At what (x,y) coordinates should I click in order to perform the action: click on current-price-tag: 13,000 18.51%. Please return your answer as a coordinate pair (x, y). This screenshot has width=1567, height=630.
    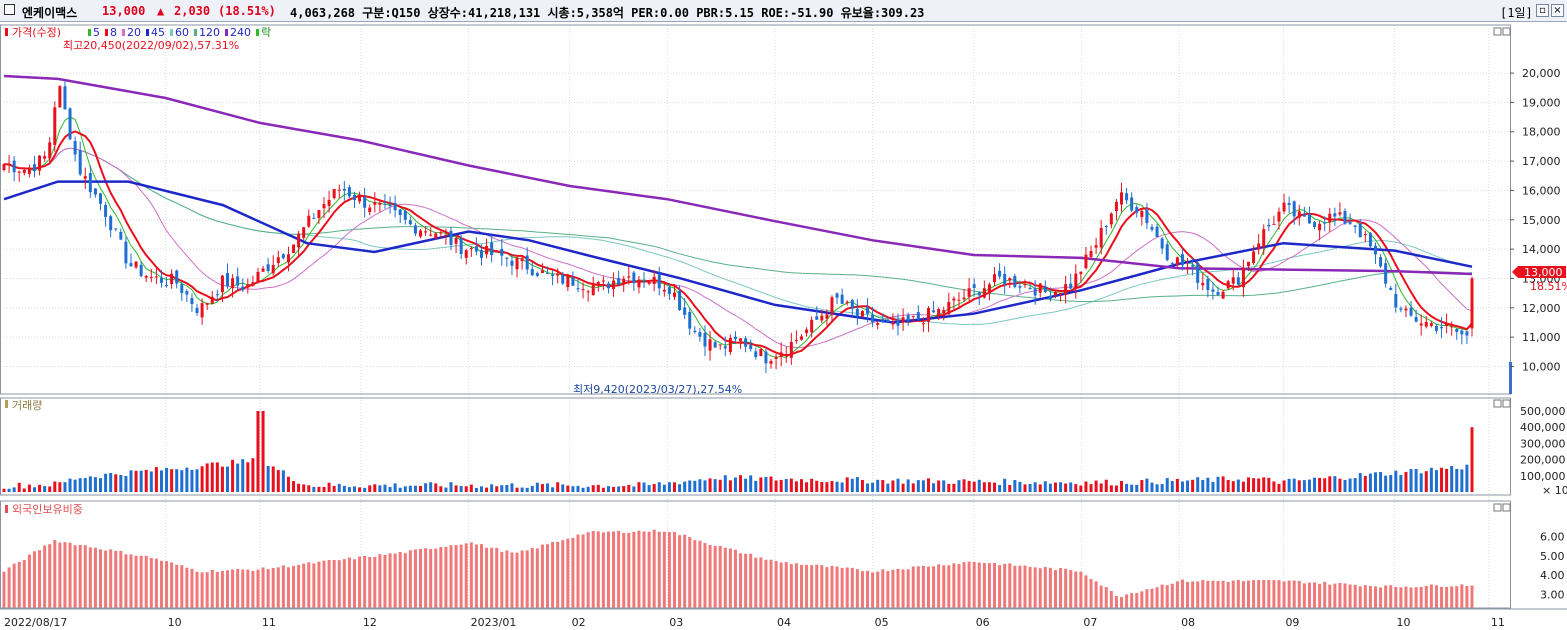
    Looking at the image, I should click on (1539, 279).